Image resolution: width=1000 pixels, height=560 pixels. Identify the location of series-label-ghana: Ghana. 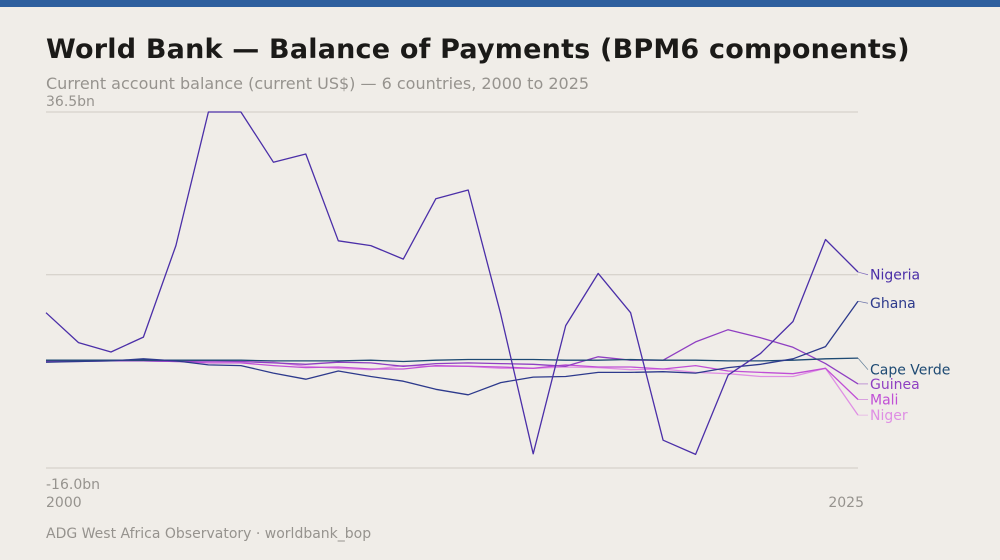
(893, 304).